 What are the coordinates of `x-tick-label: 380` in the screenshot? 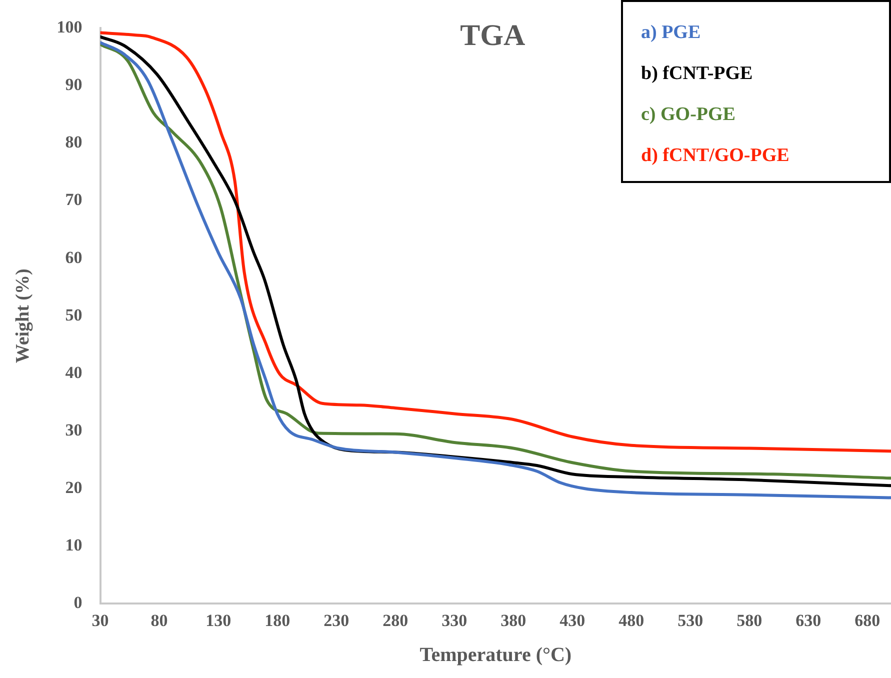 It's located at (513, 620).